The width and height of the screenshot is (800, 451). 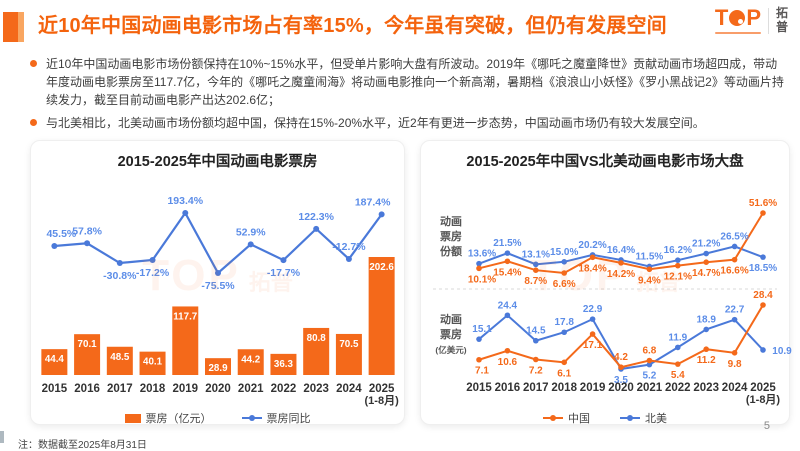 What do you see at coordinates (656, 419) in the screenshot?
I see `legend-label: 北美` at bounding box center [656, 419].